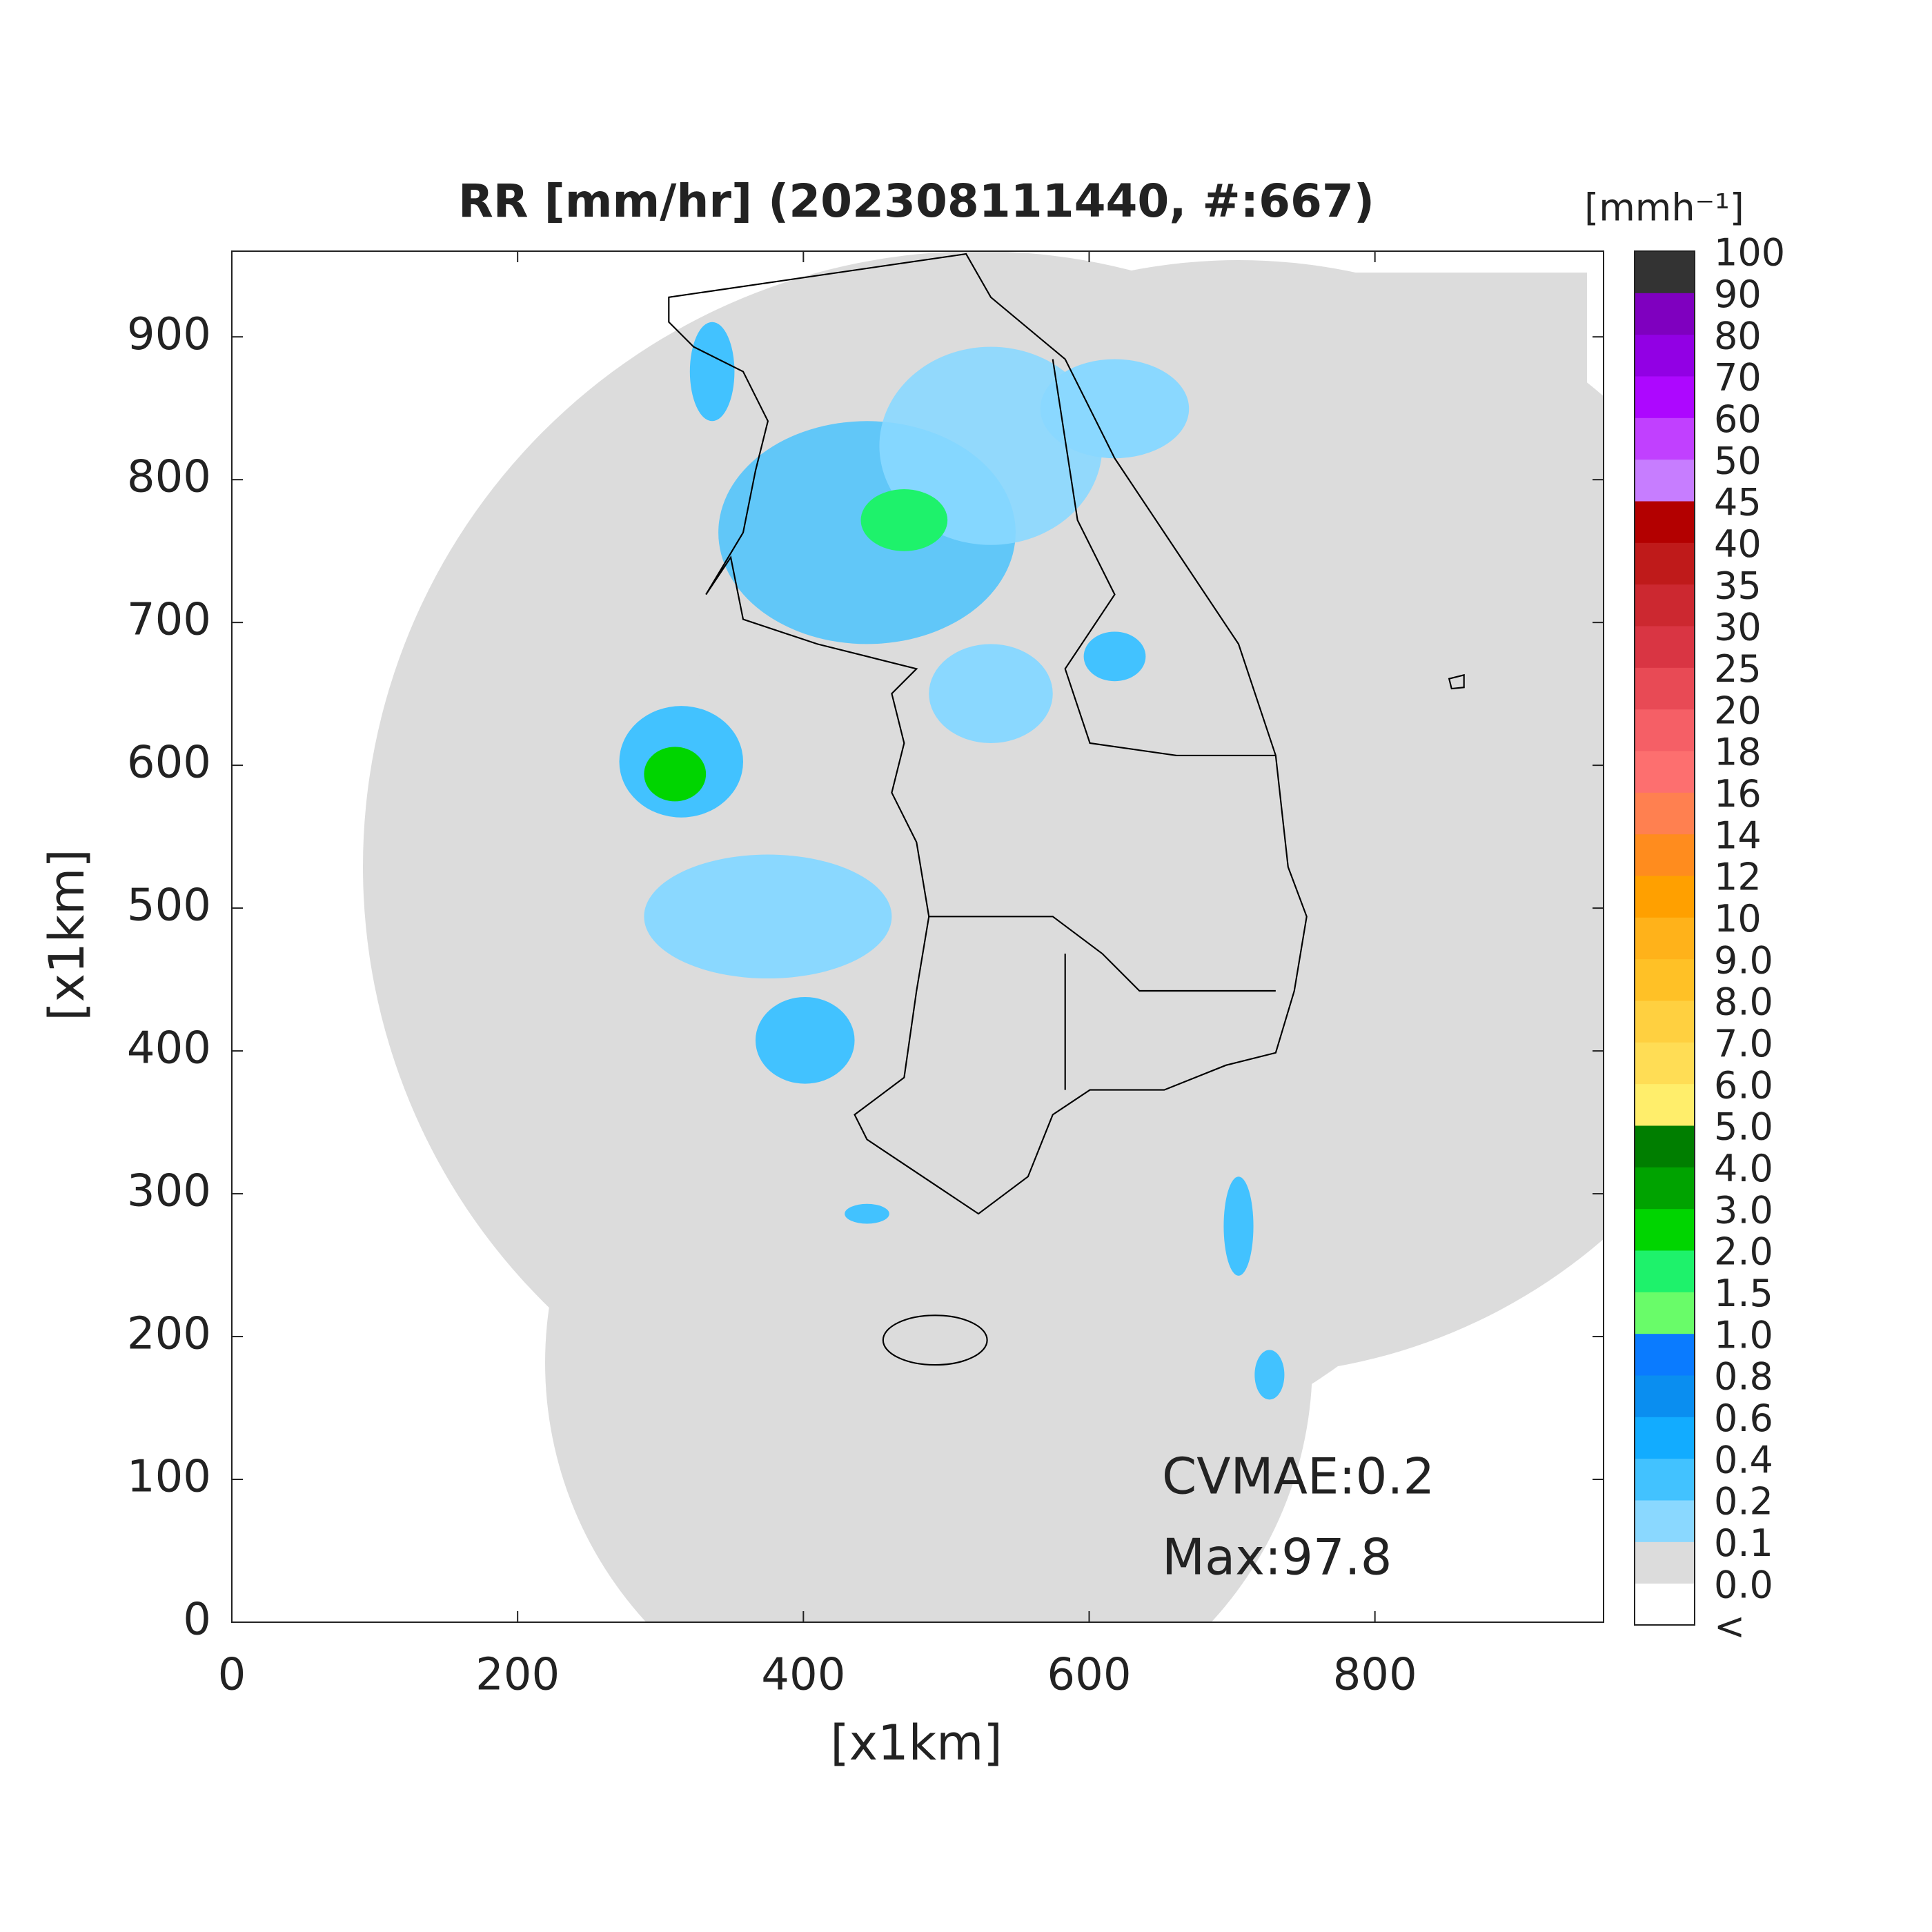  What do you see at coordinates (1743, 1210) in the screenshot?
I see `colorbar-tick-label: 3.0` at bounding box center [1743, 1210].